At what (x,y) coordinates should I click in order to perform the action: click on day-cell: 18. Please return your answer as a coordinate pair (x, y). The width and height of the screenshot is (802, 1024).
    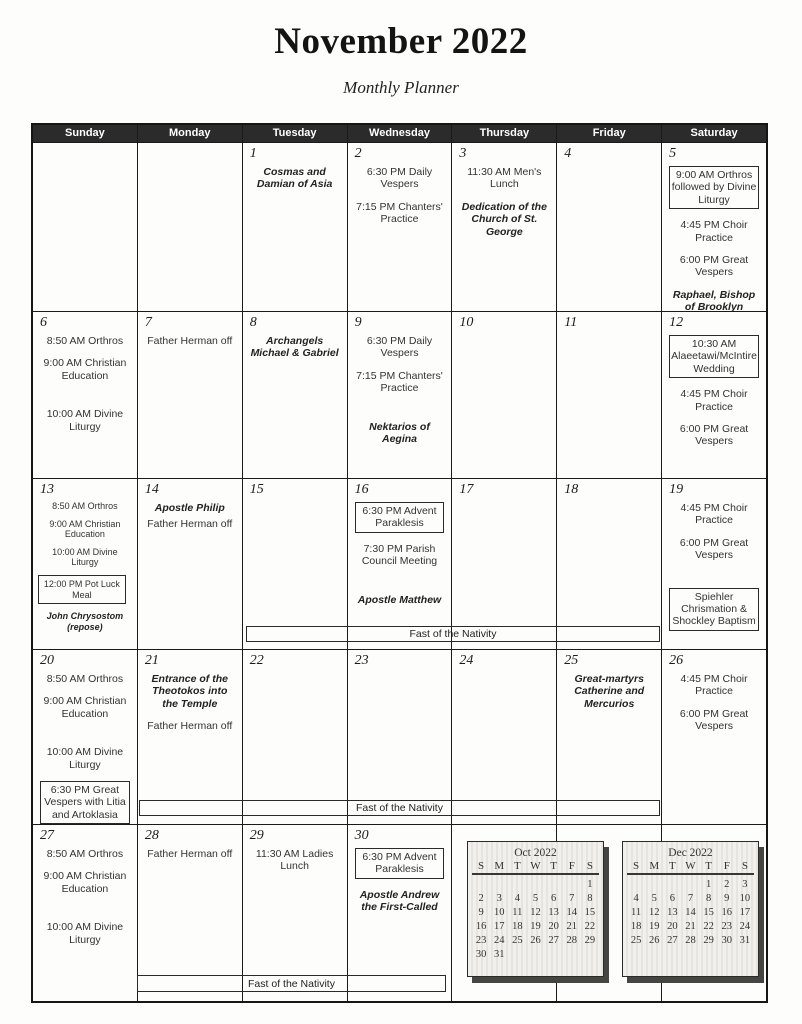
    Looking at the image, I should click on (609, 564).